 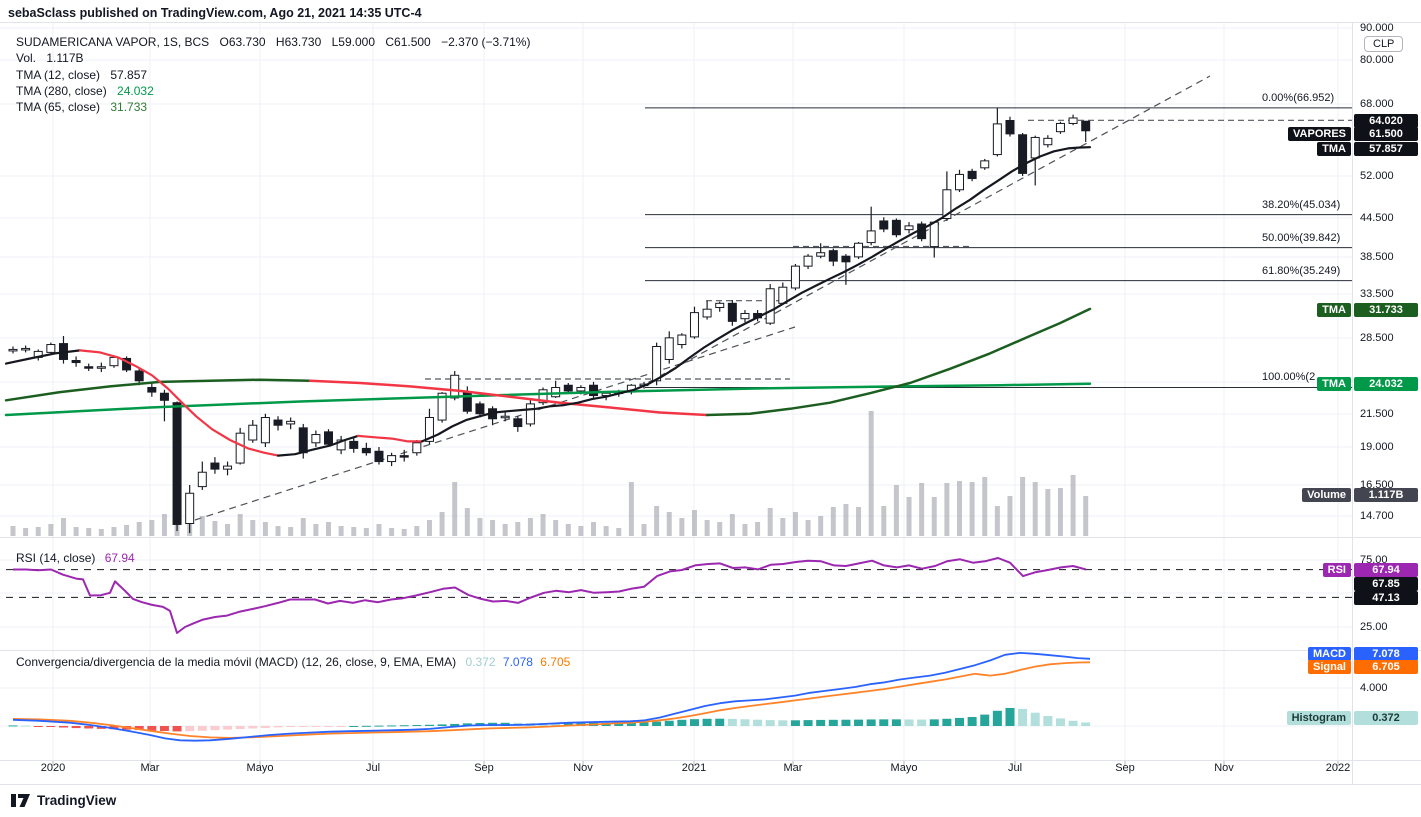 I want to click on tma280-value: 24.032, so click(x=135, y=90).